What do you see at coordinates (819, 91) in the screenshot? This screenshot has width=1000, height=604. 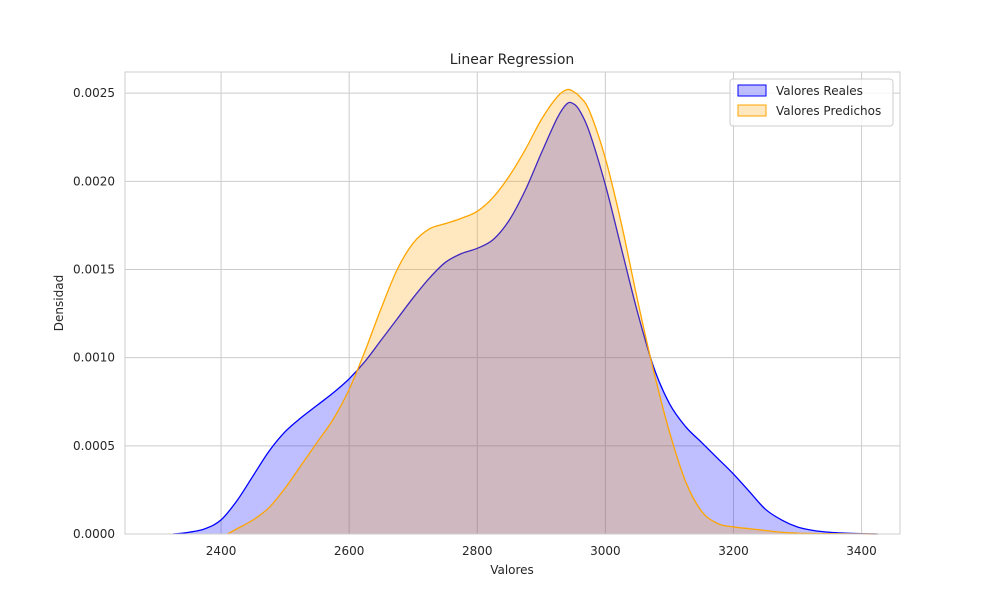 I see `legend-label-valores-reales: Valores Reales` at bounding box center [819, 91].